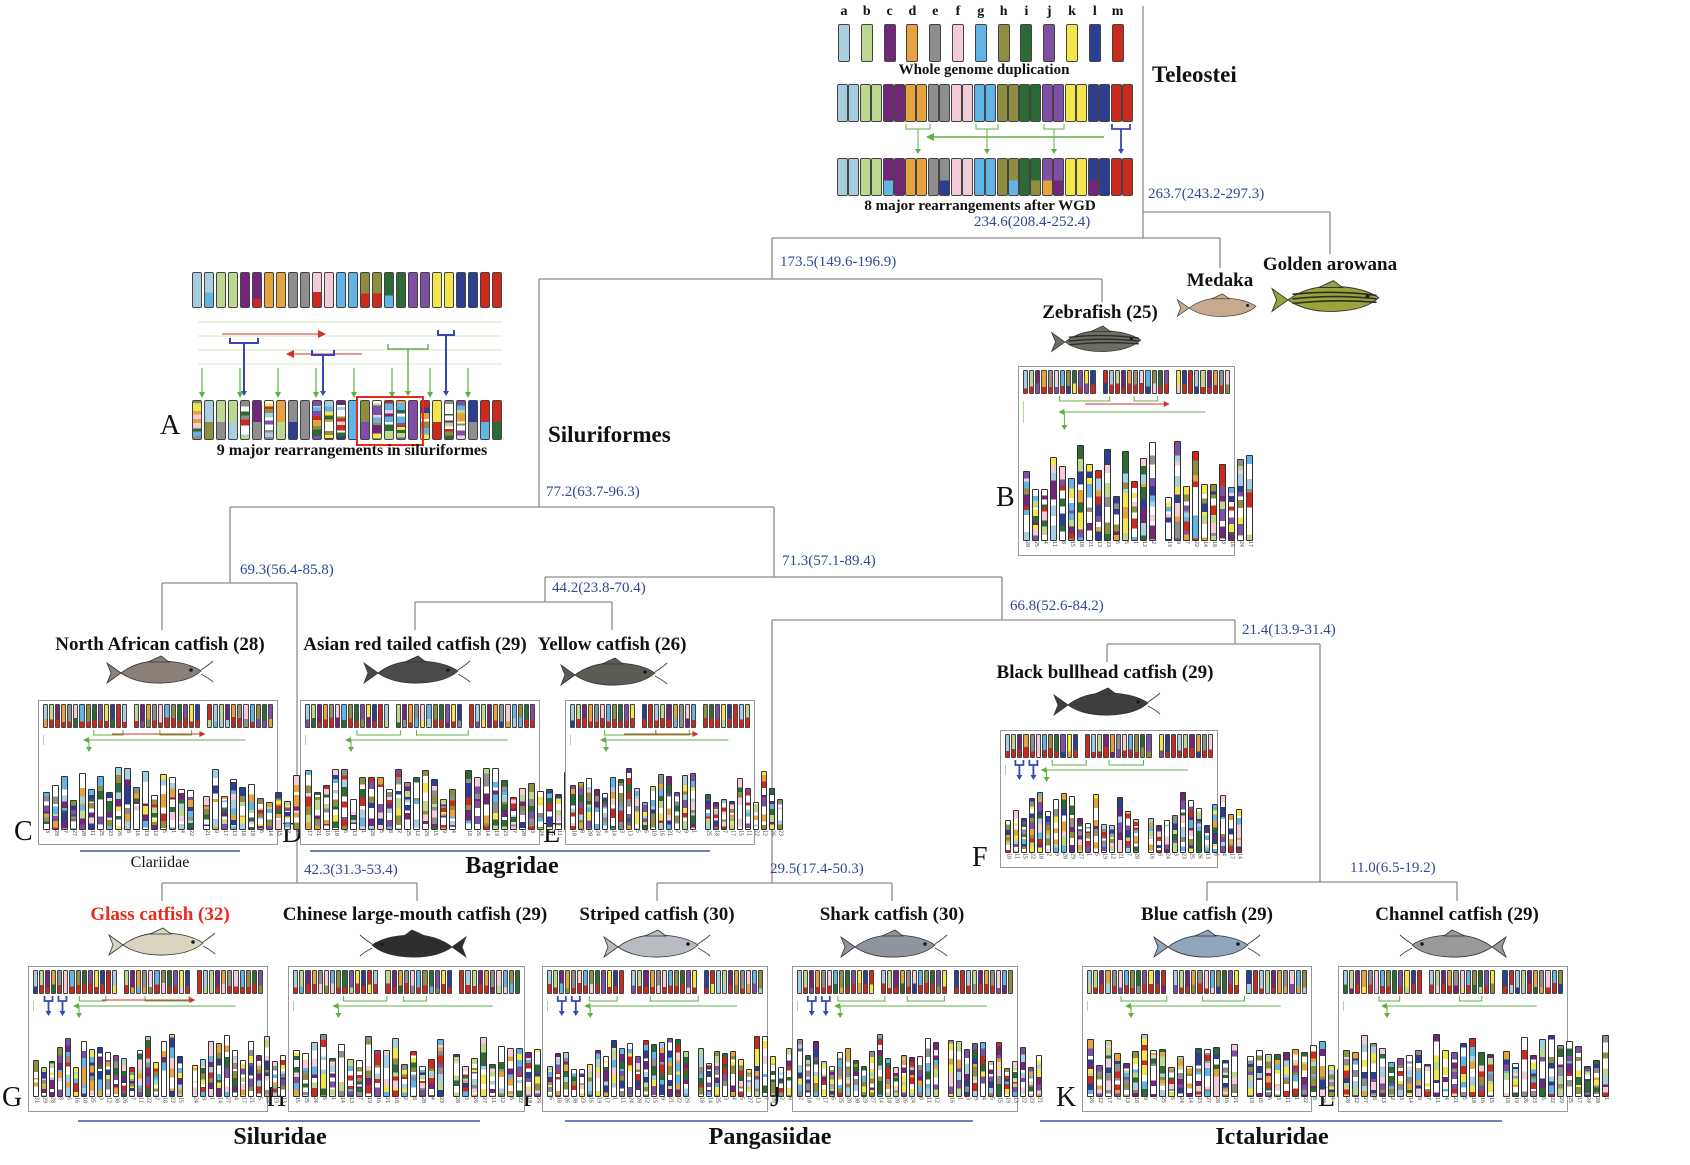 Image resolution: width=1690 pixels, height=1165 pixels. Describe the element at coordinates (856, 1085) in the screenshot. I see `chromosome: 30` at that location.